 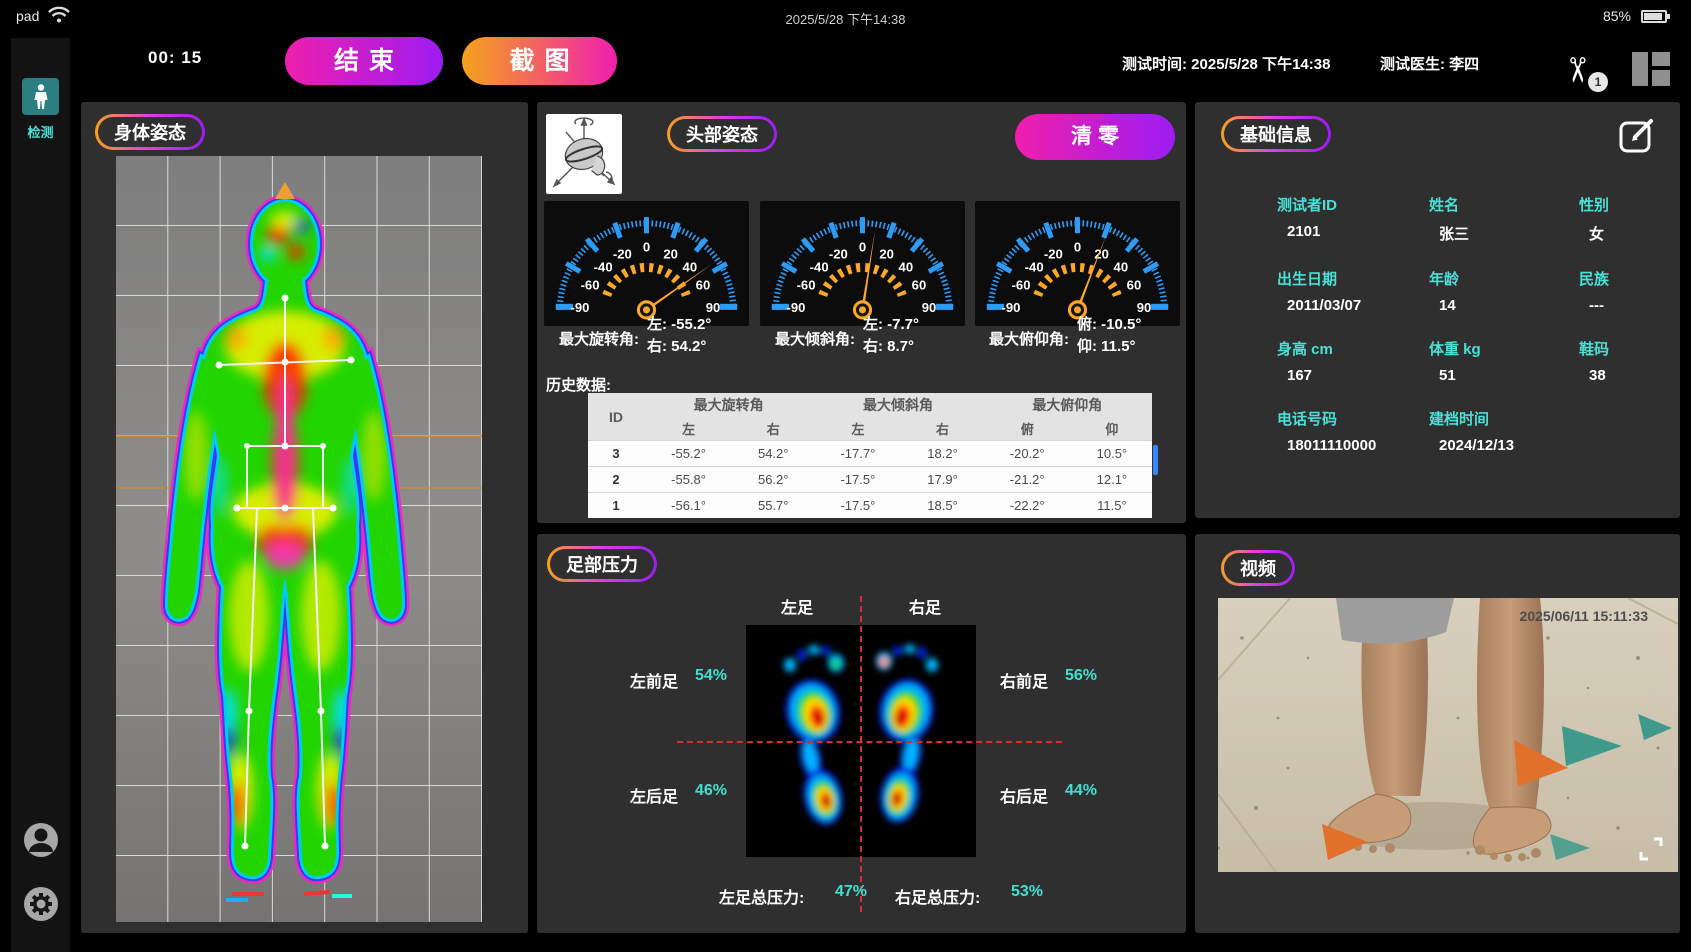 What do you see at coordinates (1616, 16) in the screenshot?
I see `battery-percent: 85%` at bounding box center [1616, 16].